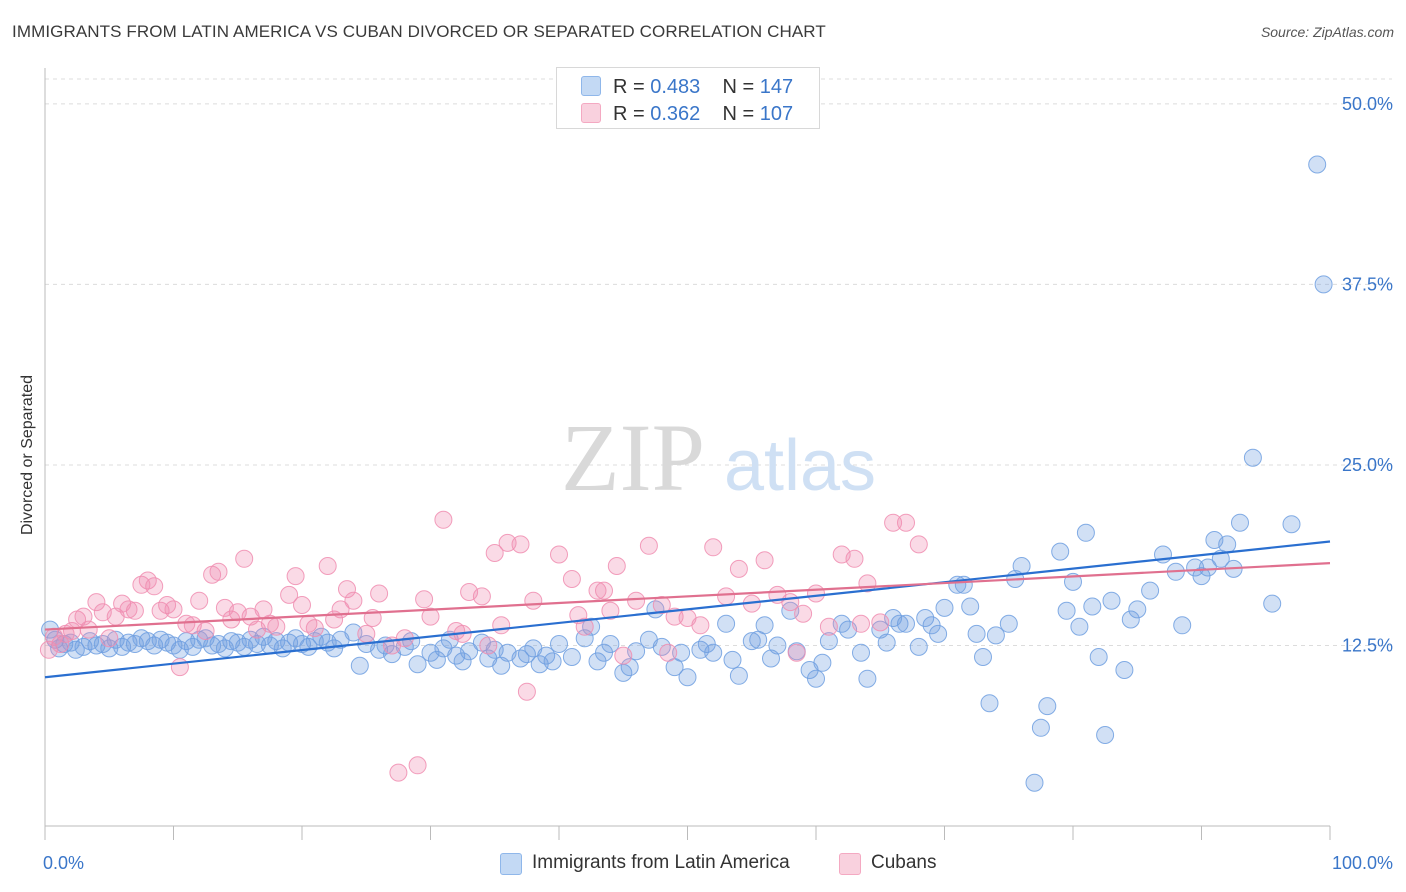 Image resolution: width=1406 pixels, height=892 pixels. What do you see at coordinates (1362, 863) in the screenshot?
I see `x-tick-label: 100.0%` at bounding box center [1362, 863].